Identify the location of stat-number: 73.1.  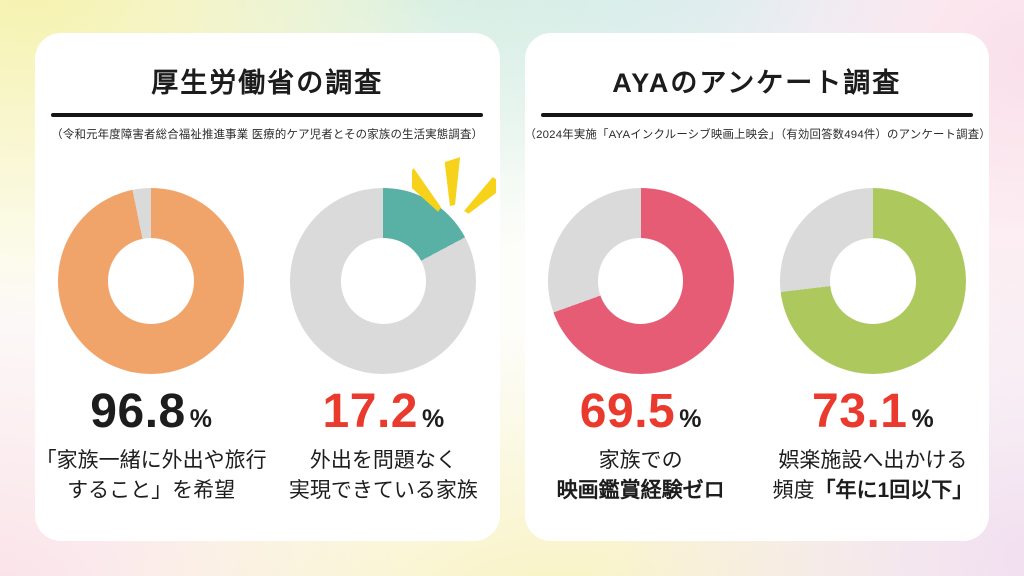
(860, 411).